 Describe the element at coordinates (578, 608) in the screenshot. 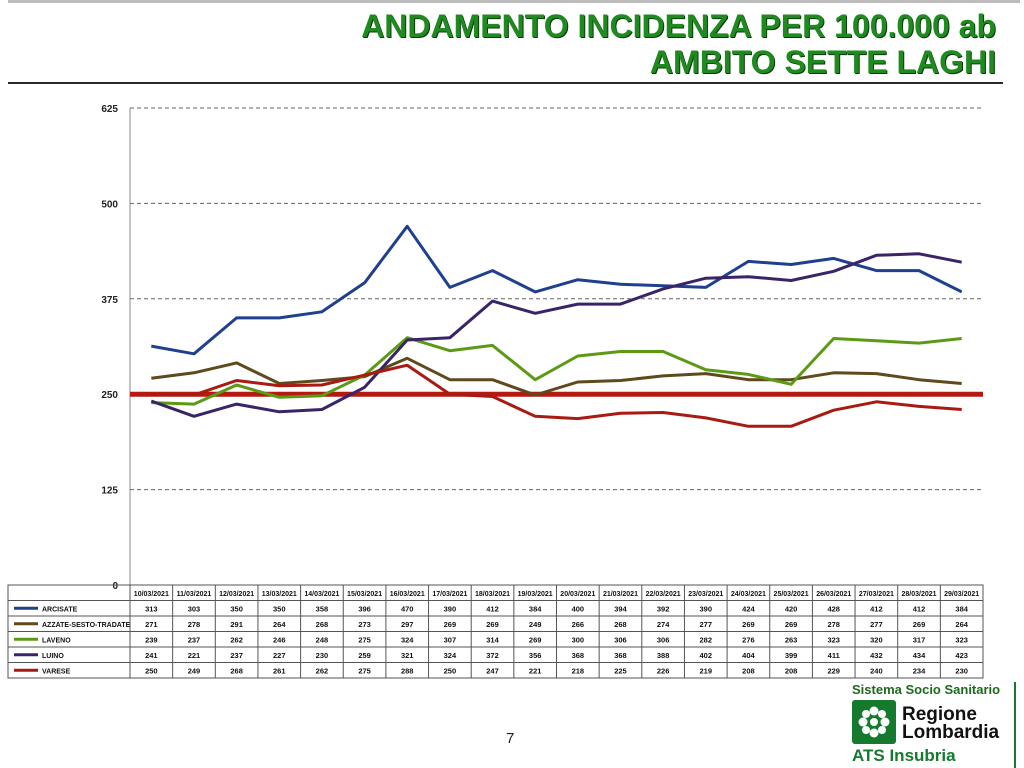

I see `table-cell-value: 400` at that location.